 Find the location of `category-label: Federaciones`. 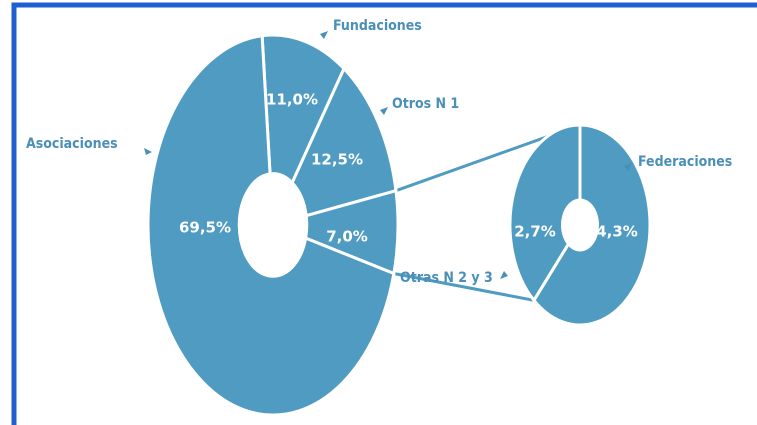

category-label: Federaciones is located at coordinates (685, 162).